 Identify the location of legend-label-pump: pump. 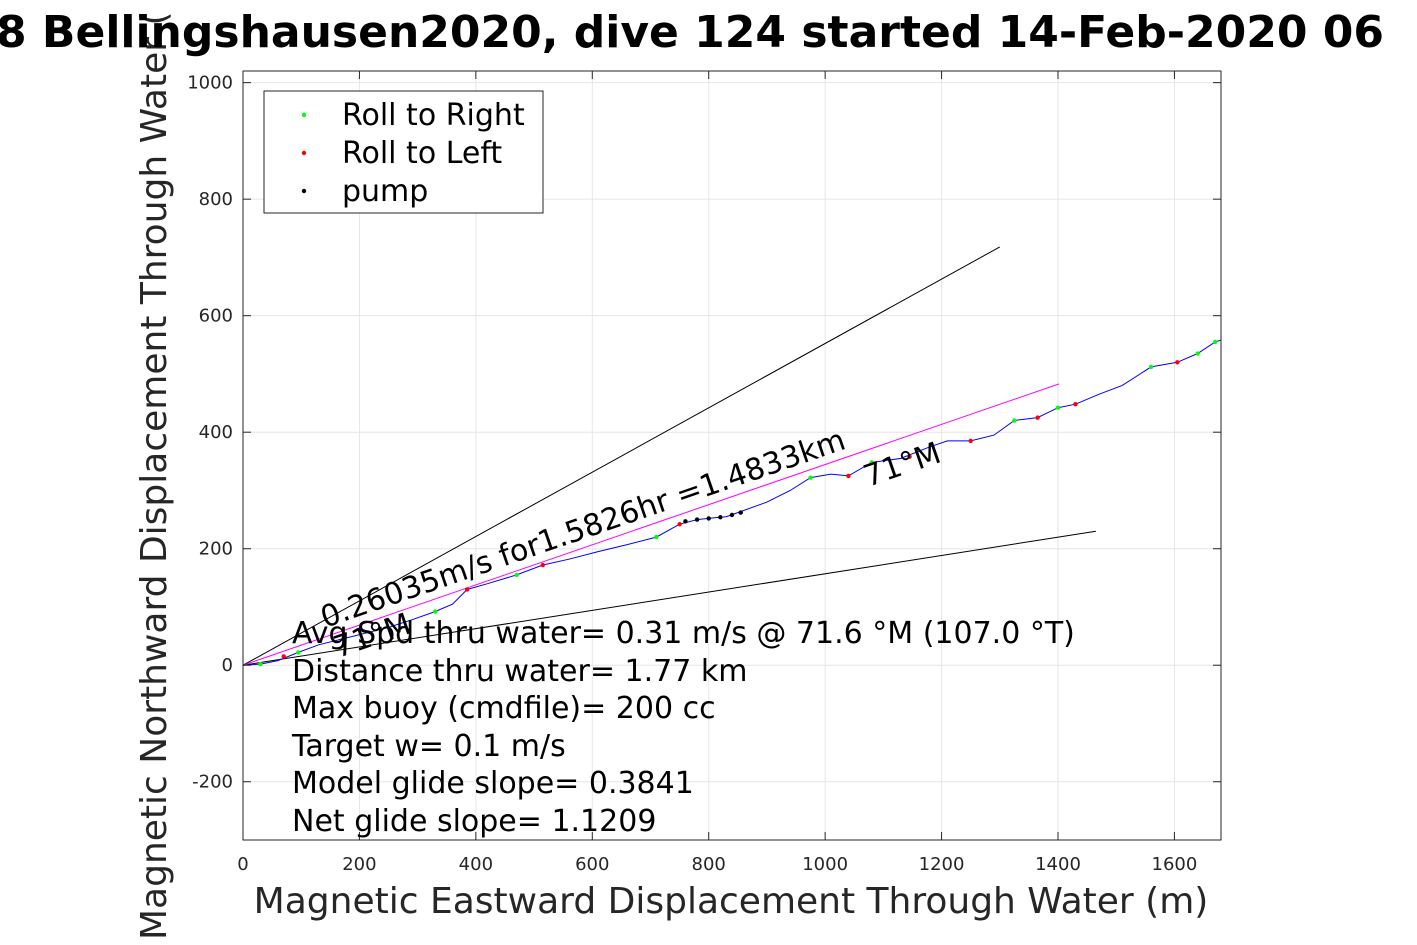
(385, 191).